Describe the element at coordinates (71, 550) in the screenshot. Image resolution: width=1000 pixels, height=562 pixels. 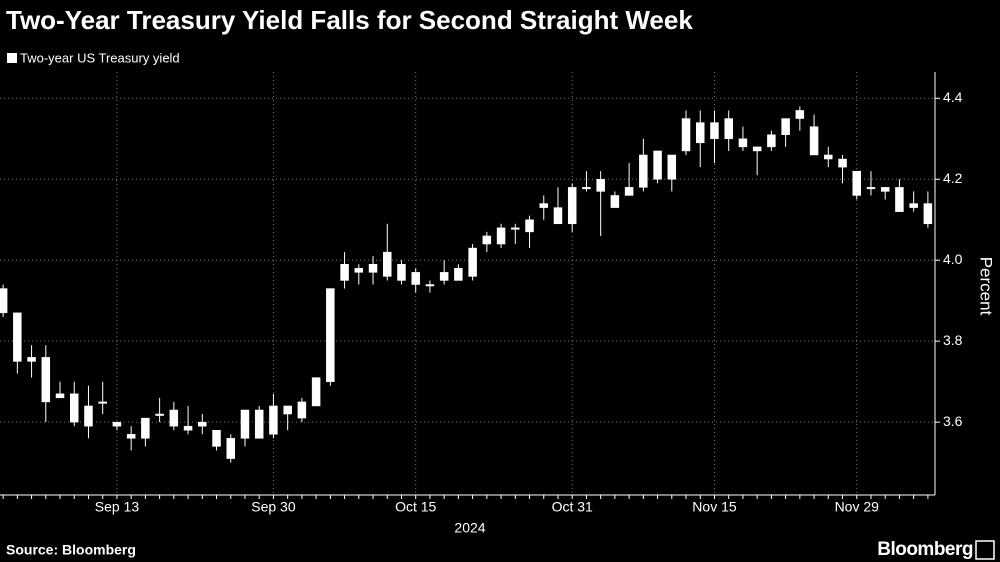
I see `source: Source: Bloomberg` at that location.